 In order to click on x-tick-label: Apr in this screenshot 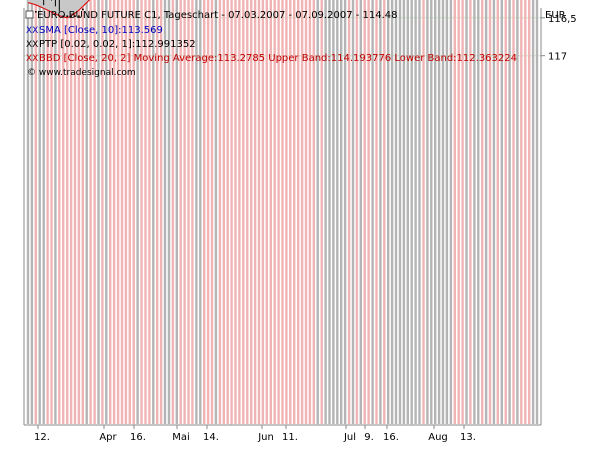, I will do `click(108, 437)`.